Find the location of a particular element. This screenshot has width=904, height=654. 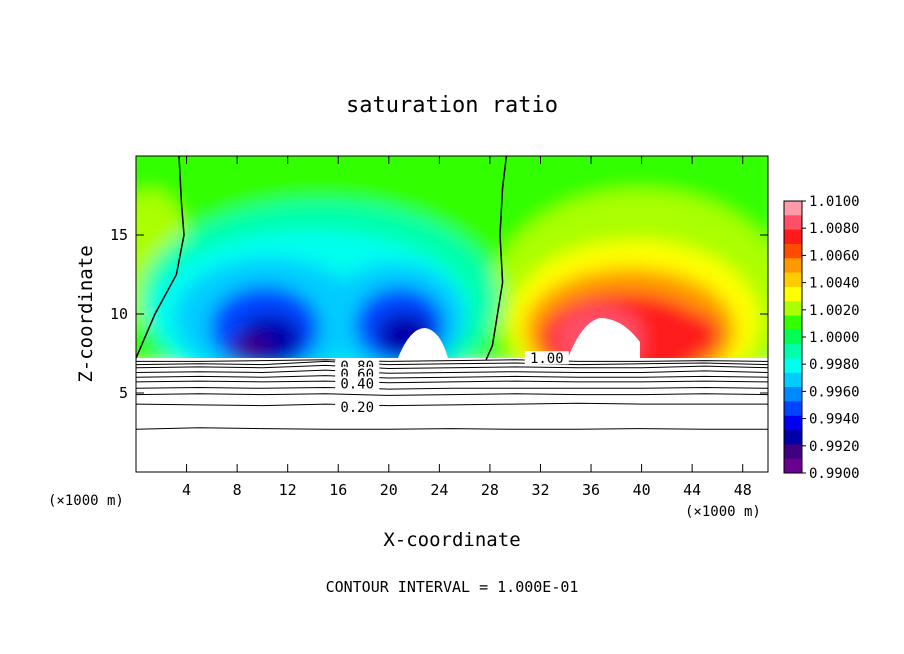

x-tick-label: 48 is located at coordinates (743, 490).